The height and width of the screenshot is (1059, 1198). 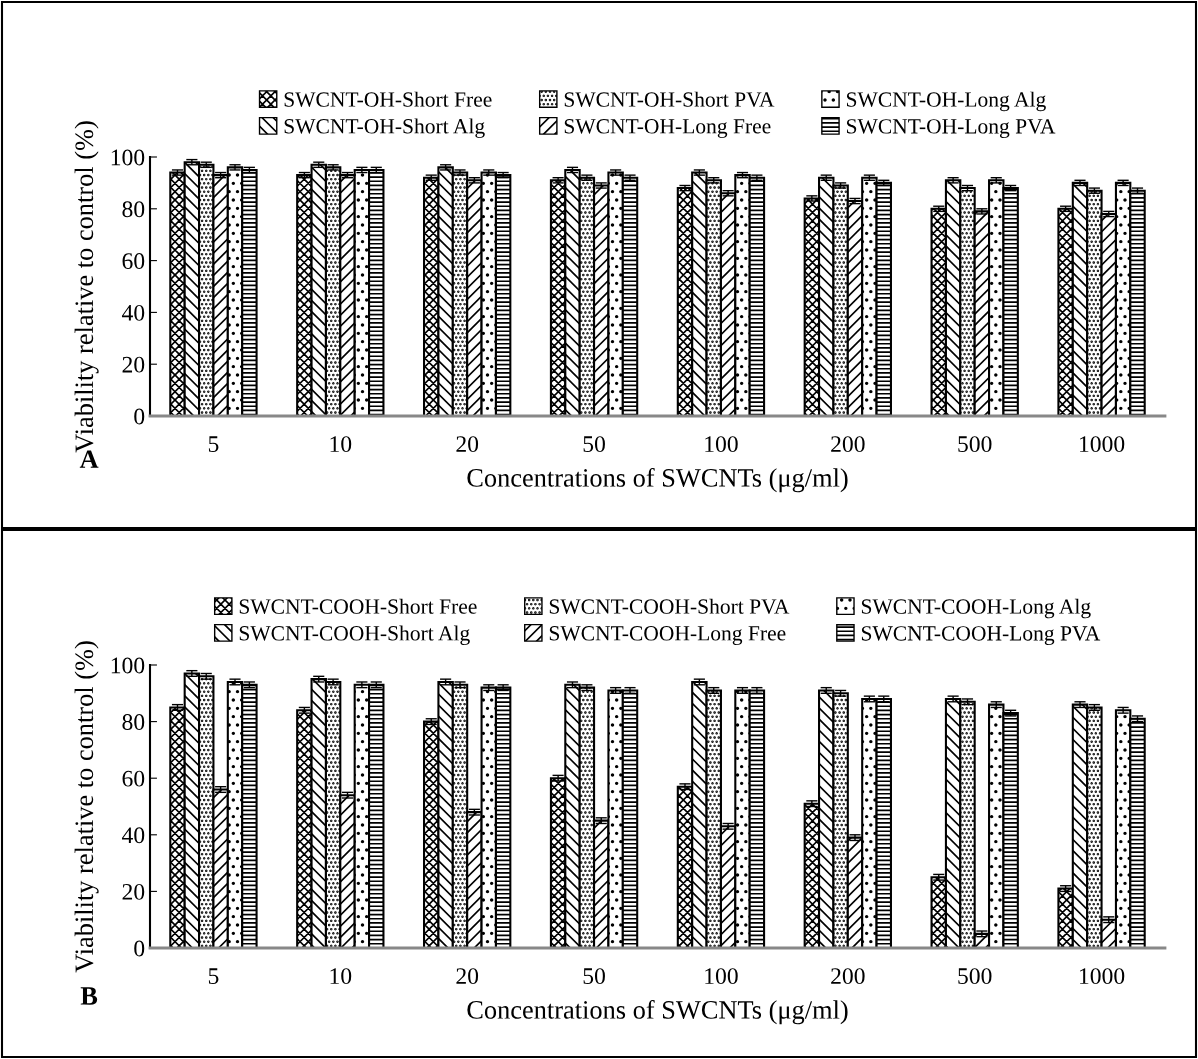 I want to click on legend-label: SWCNT-COOH-Short Free, so click(x=358, y=606).